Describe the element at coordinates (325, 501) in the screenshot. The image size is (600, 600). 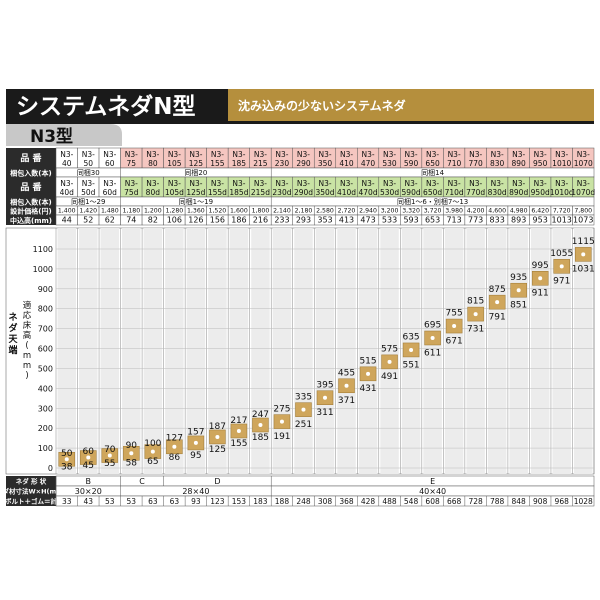
I see `bolt-total: 308` at that location.